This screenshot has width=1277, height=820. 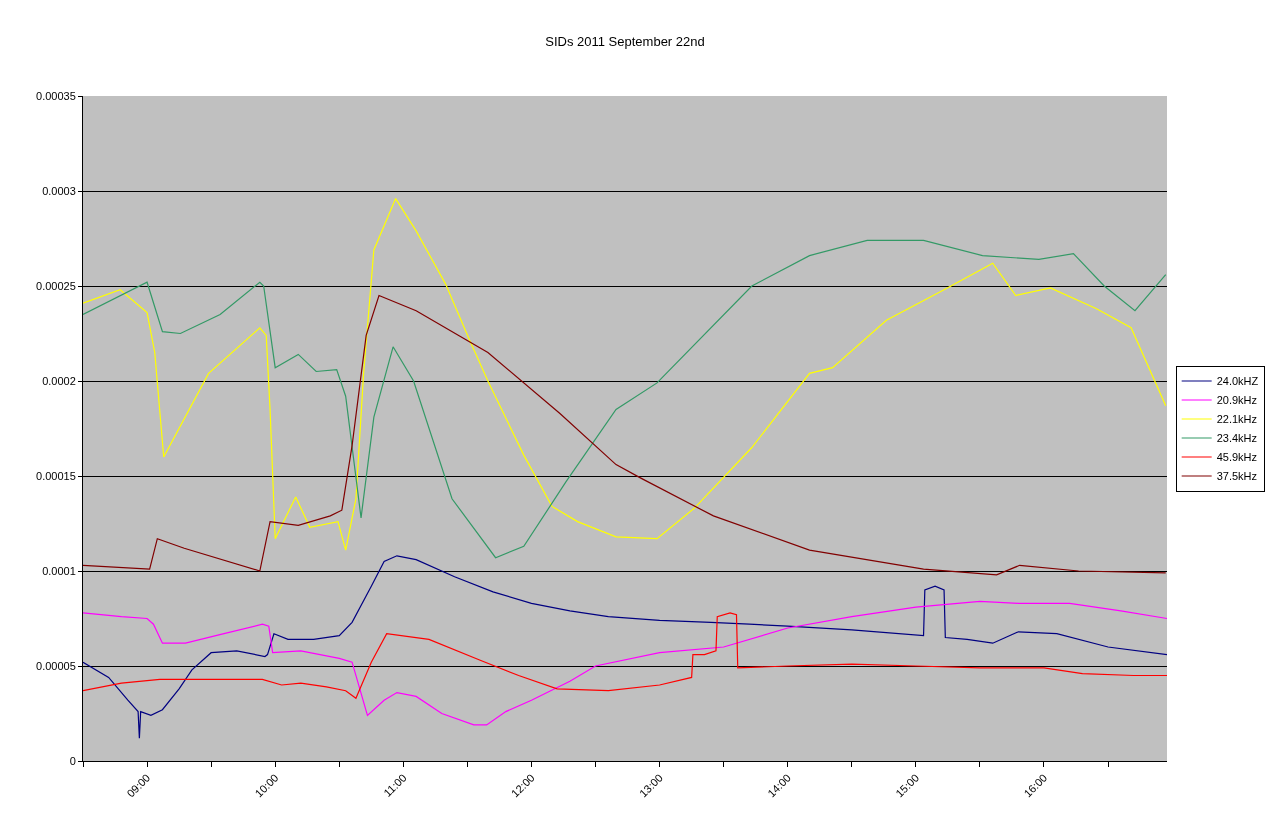 I want to click on legend-label: 22.1kHz, so click(x=1237, y=419).